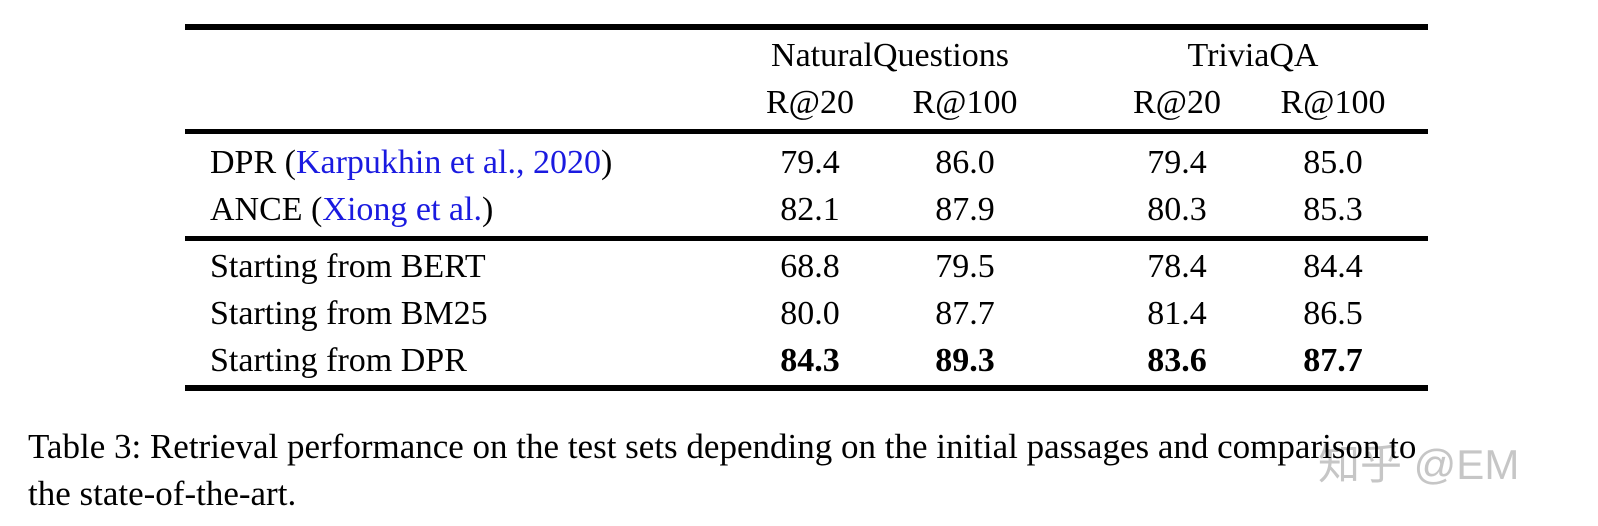 This screenshot has width=1598, height=526. I want to click on col-group-naturalquestions: NaturalQuestions, so click(890, 55).